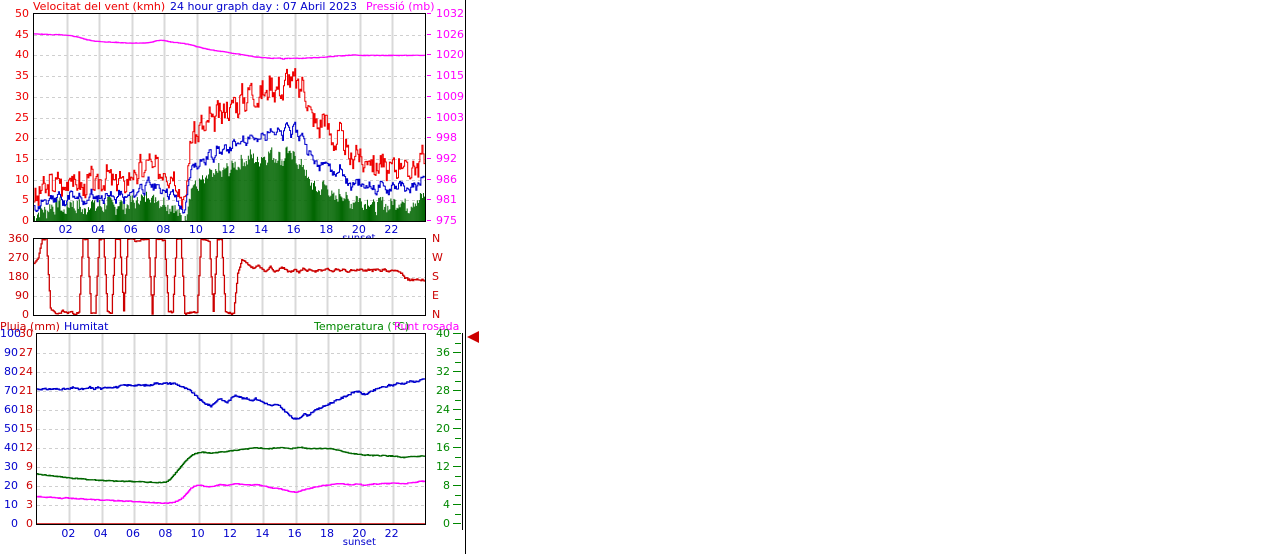 The image size is (1280, 554). I want to click on bottom-x-tick: 02, so click(68, 533).